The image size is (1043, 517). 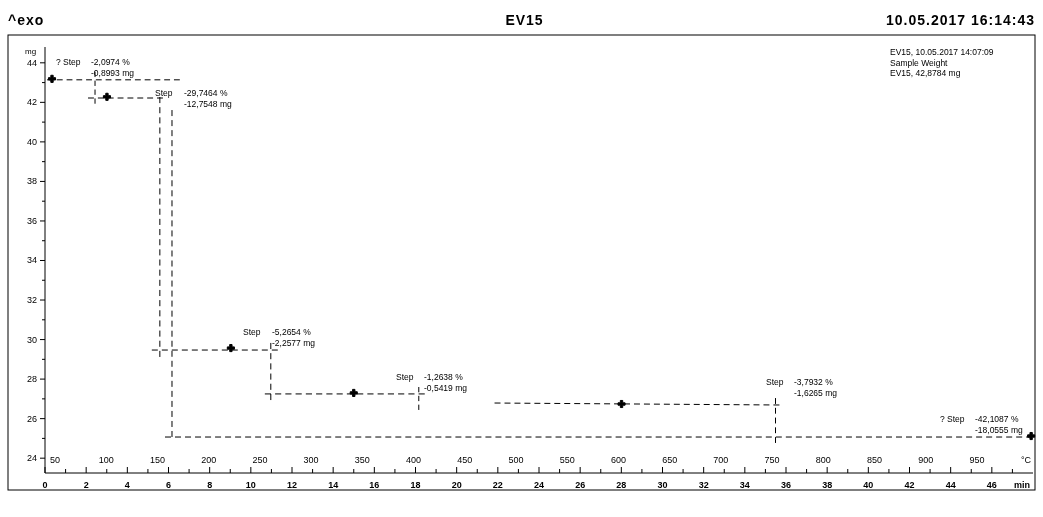 What do you see at coordinates (260, 460) in the screenshot?
I see `x2-tick-label: 250` at bounding box center [260, 460].